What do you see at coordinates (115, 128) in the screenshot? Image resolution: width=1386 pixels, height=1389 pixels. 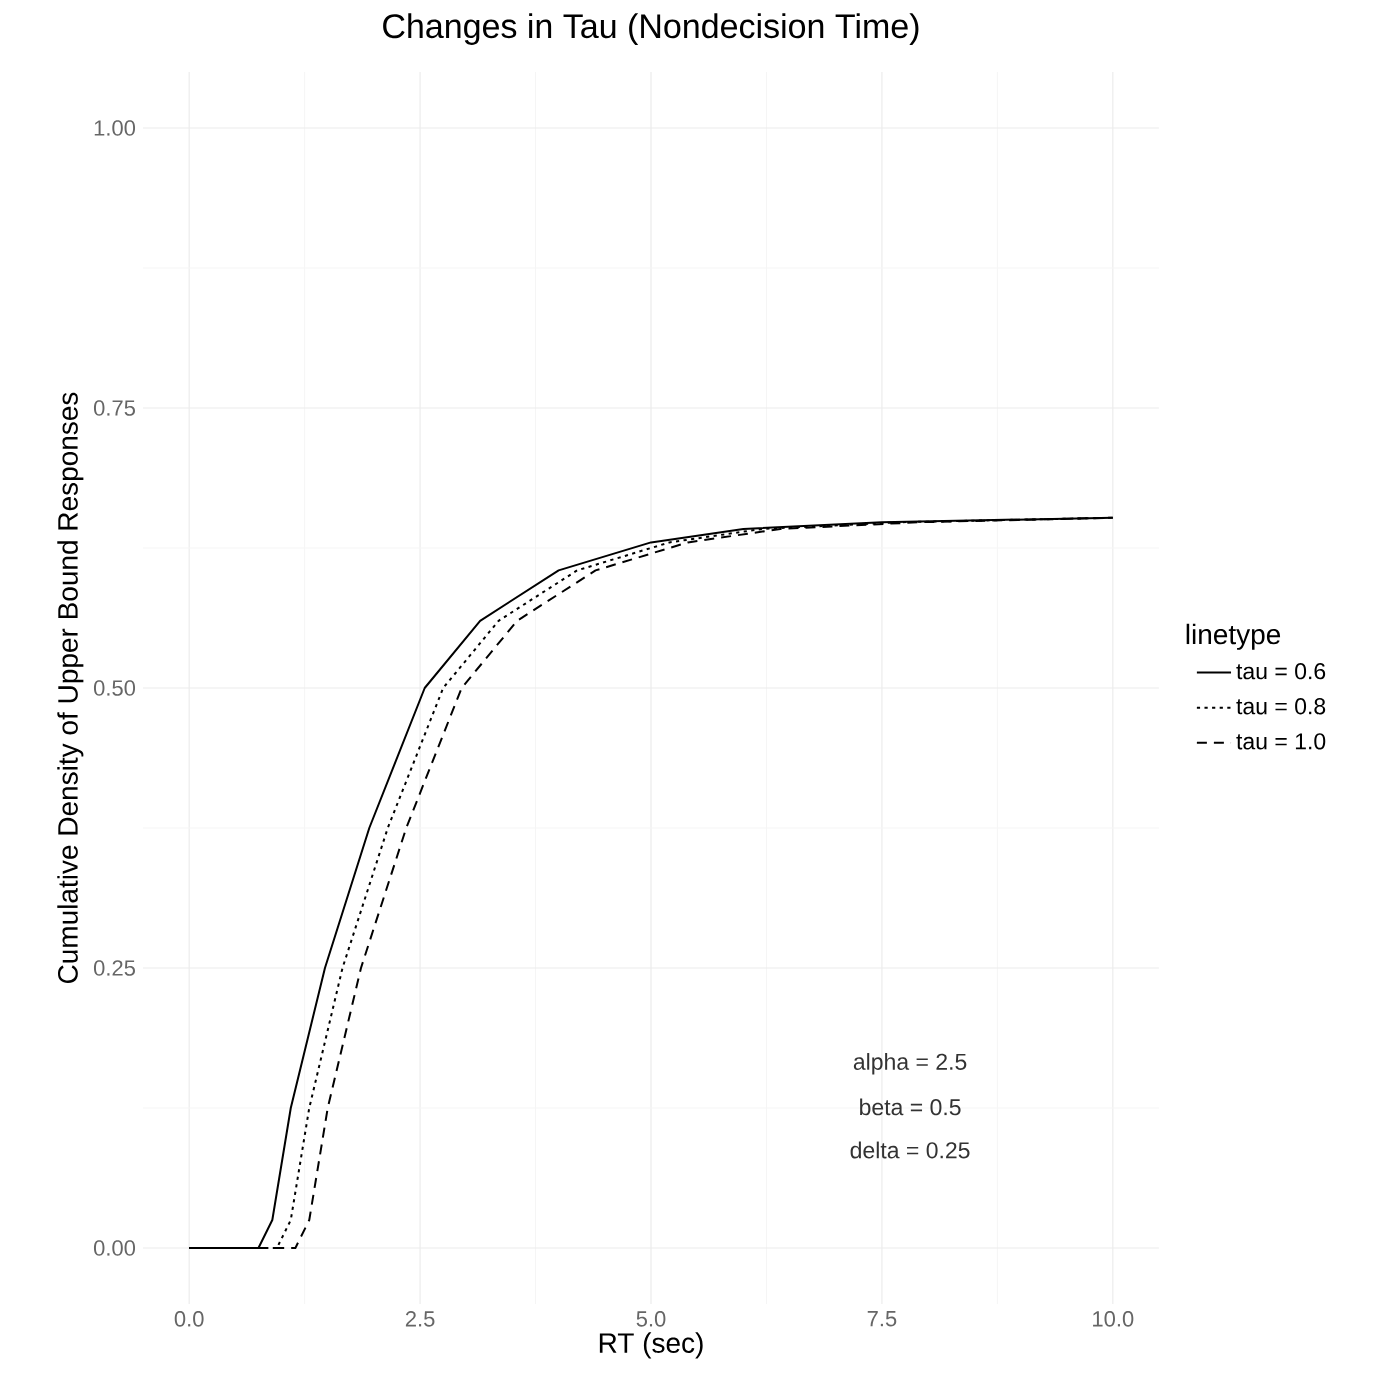 I see `y-tick-label: 1.00` at bounding box center [115, 128].